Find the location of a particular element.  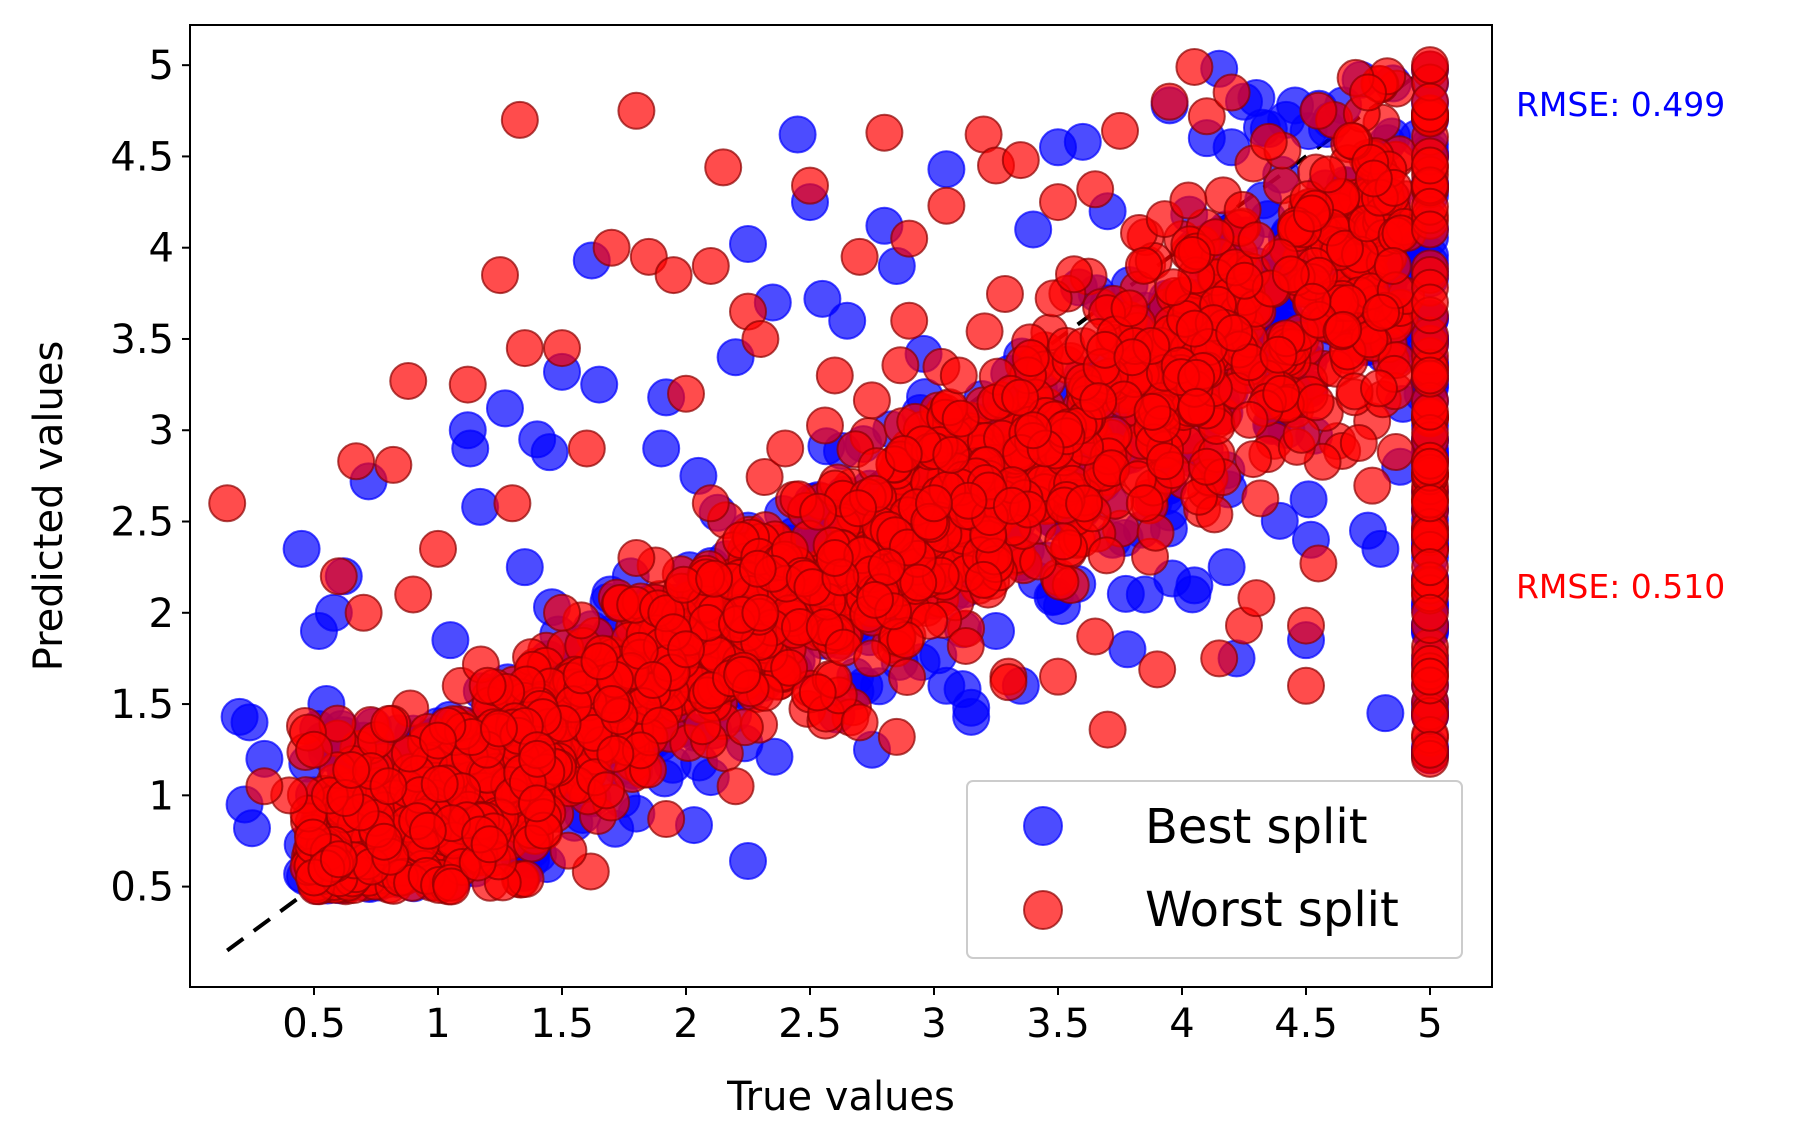

legend-label-worst: Worst split is located at coordinates (1272, 910).